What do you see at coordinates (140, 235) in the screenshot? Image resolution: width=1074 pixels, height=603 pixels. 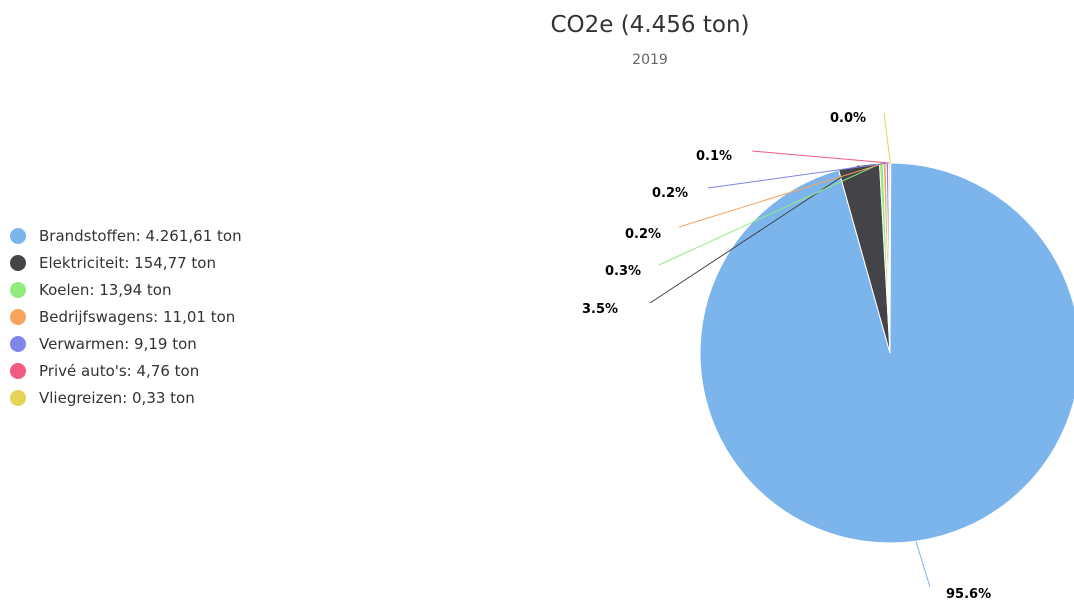 I see `legend-label: Brandstoffen: 4.261,61 ton` at bounding box center [140, 235].